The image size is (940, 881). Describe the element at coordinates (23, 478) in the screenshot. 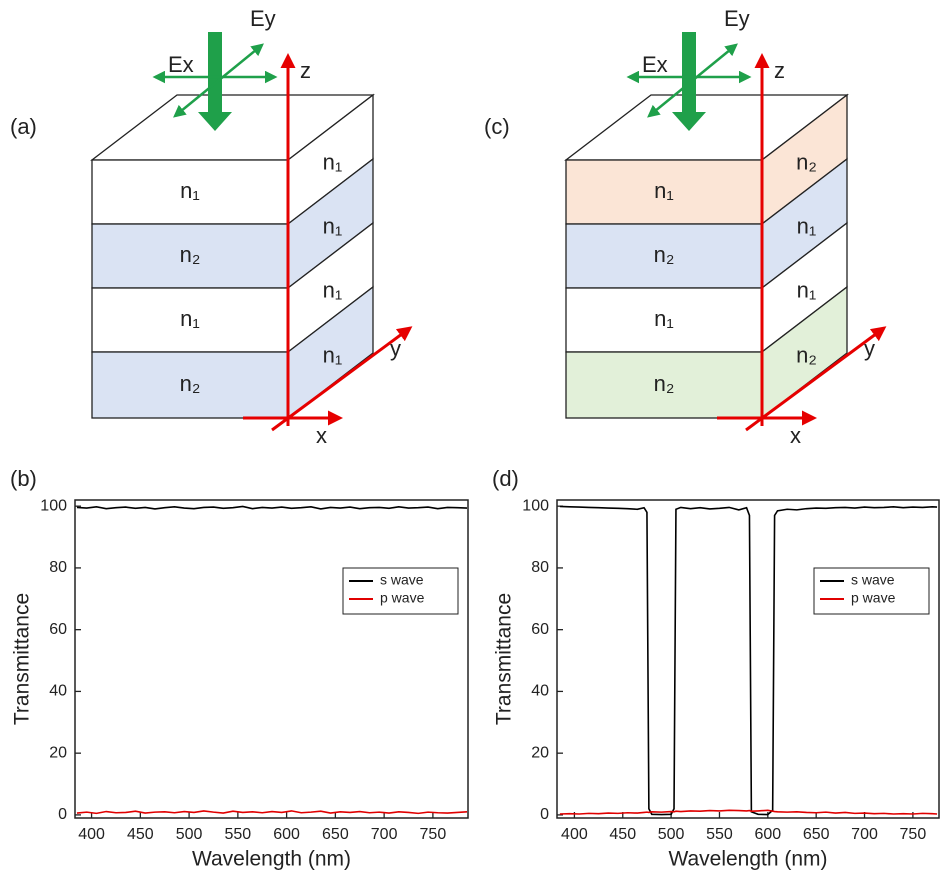

I see `panel-label: (b)` at that location.